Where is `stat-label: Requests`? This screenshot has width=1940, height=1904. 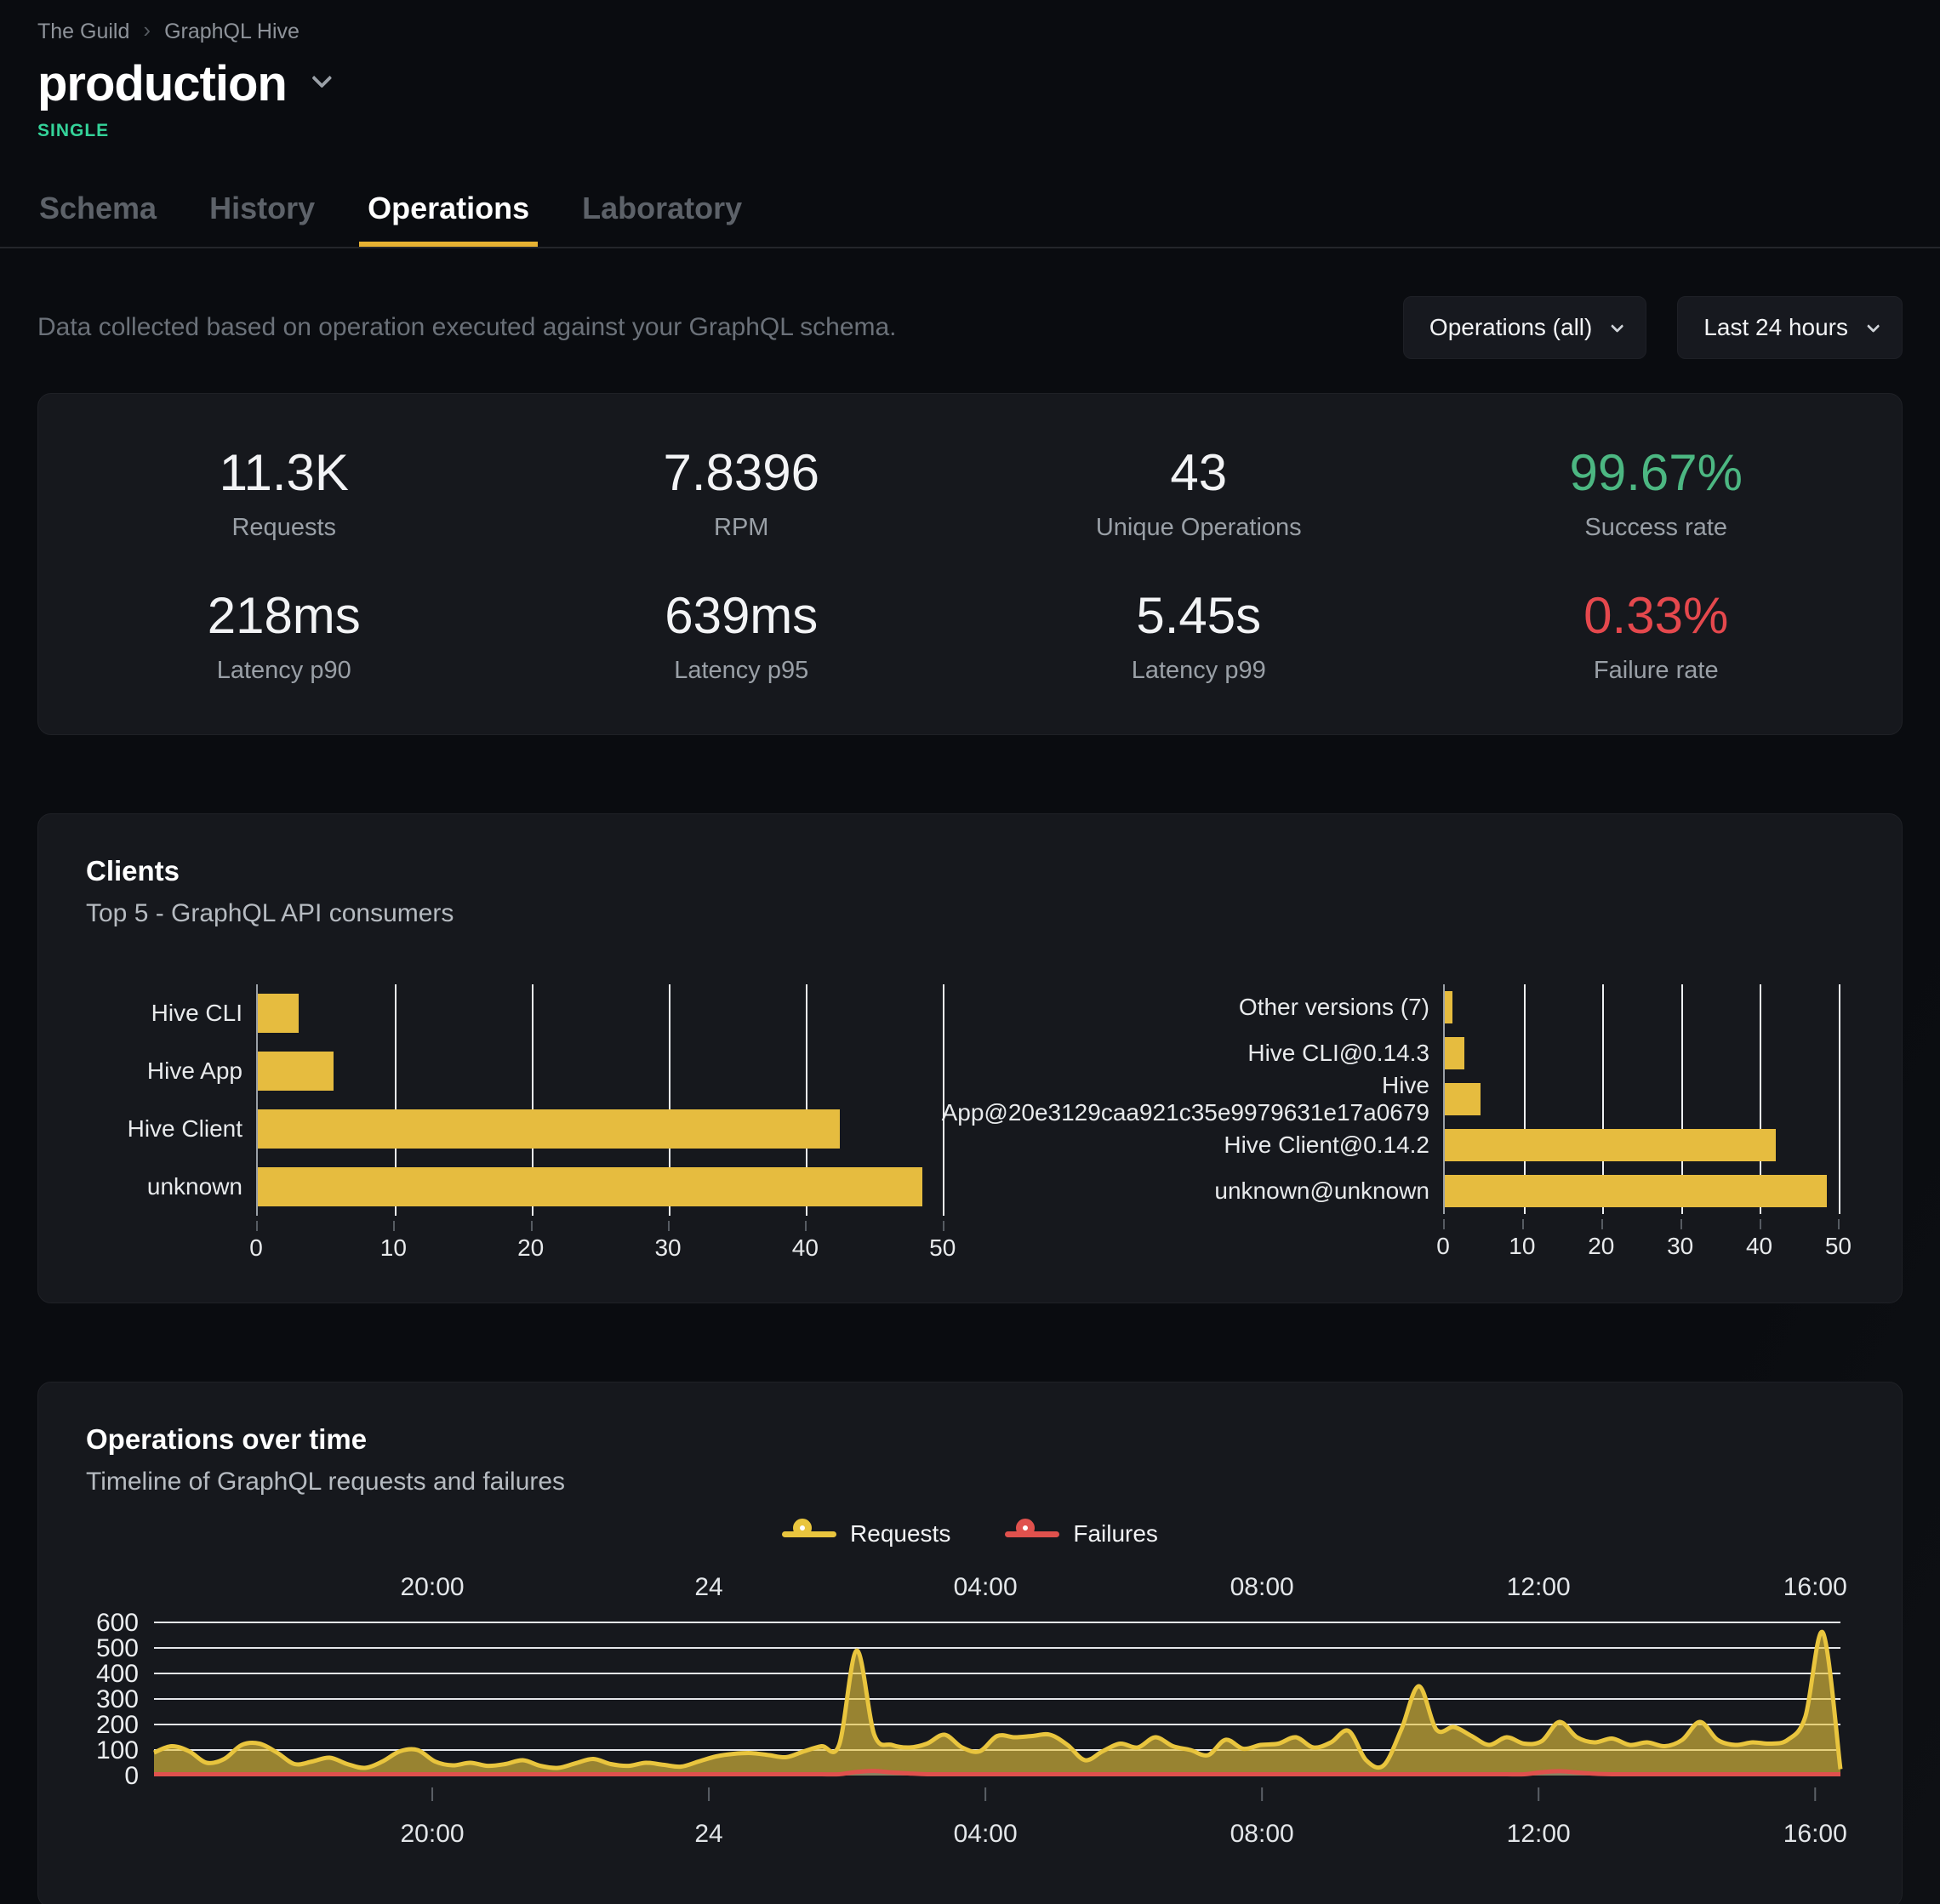 stat-label: Requests is located at coordinates (283, 528).